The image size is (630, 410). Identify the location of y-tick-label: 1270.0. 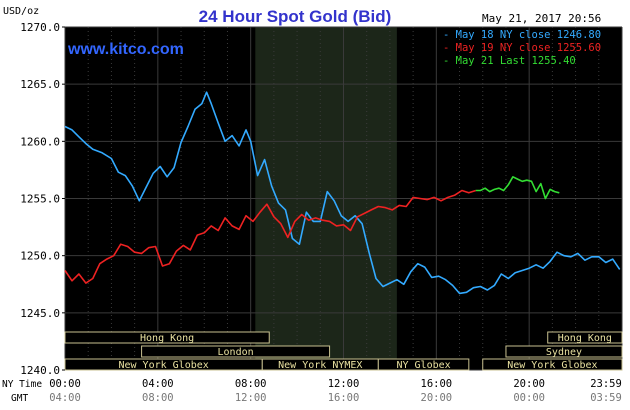
(40, 27).